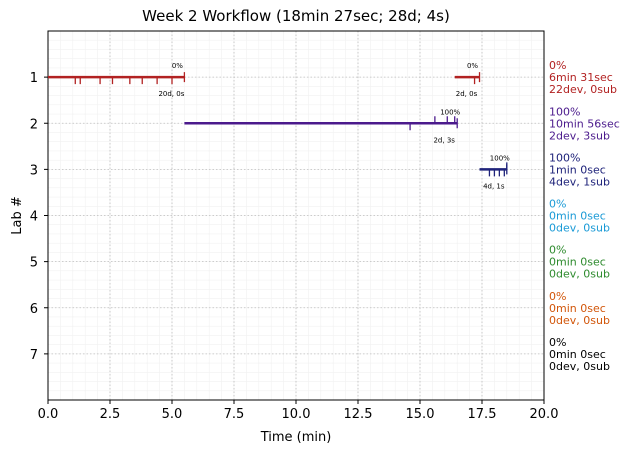 This screenshot has width=630, height=453. Describe the element at coordinates (172, 414) in the screenshot. I see `x-tick-label: 5.0` at that location.